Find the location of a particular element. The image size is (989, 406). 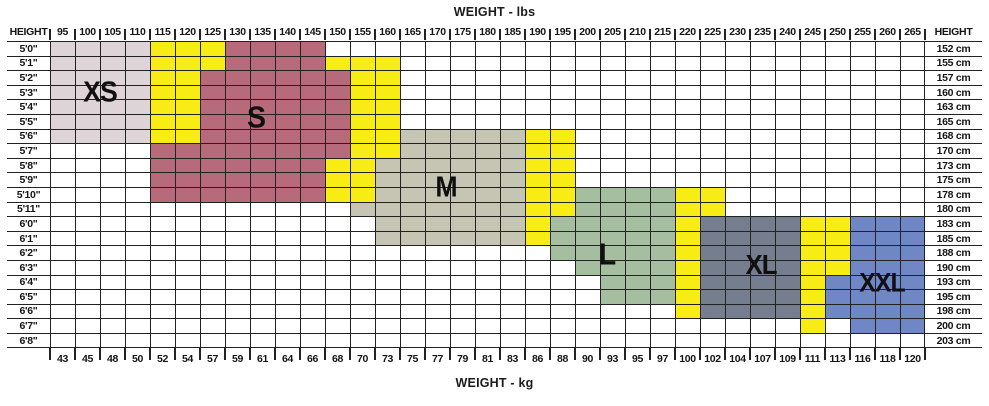

height-ft-label: 6'5" is located at coordinates (28, 297).